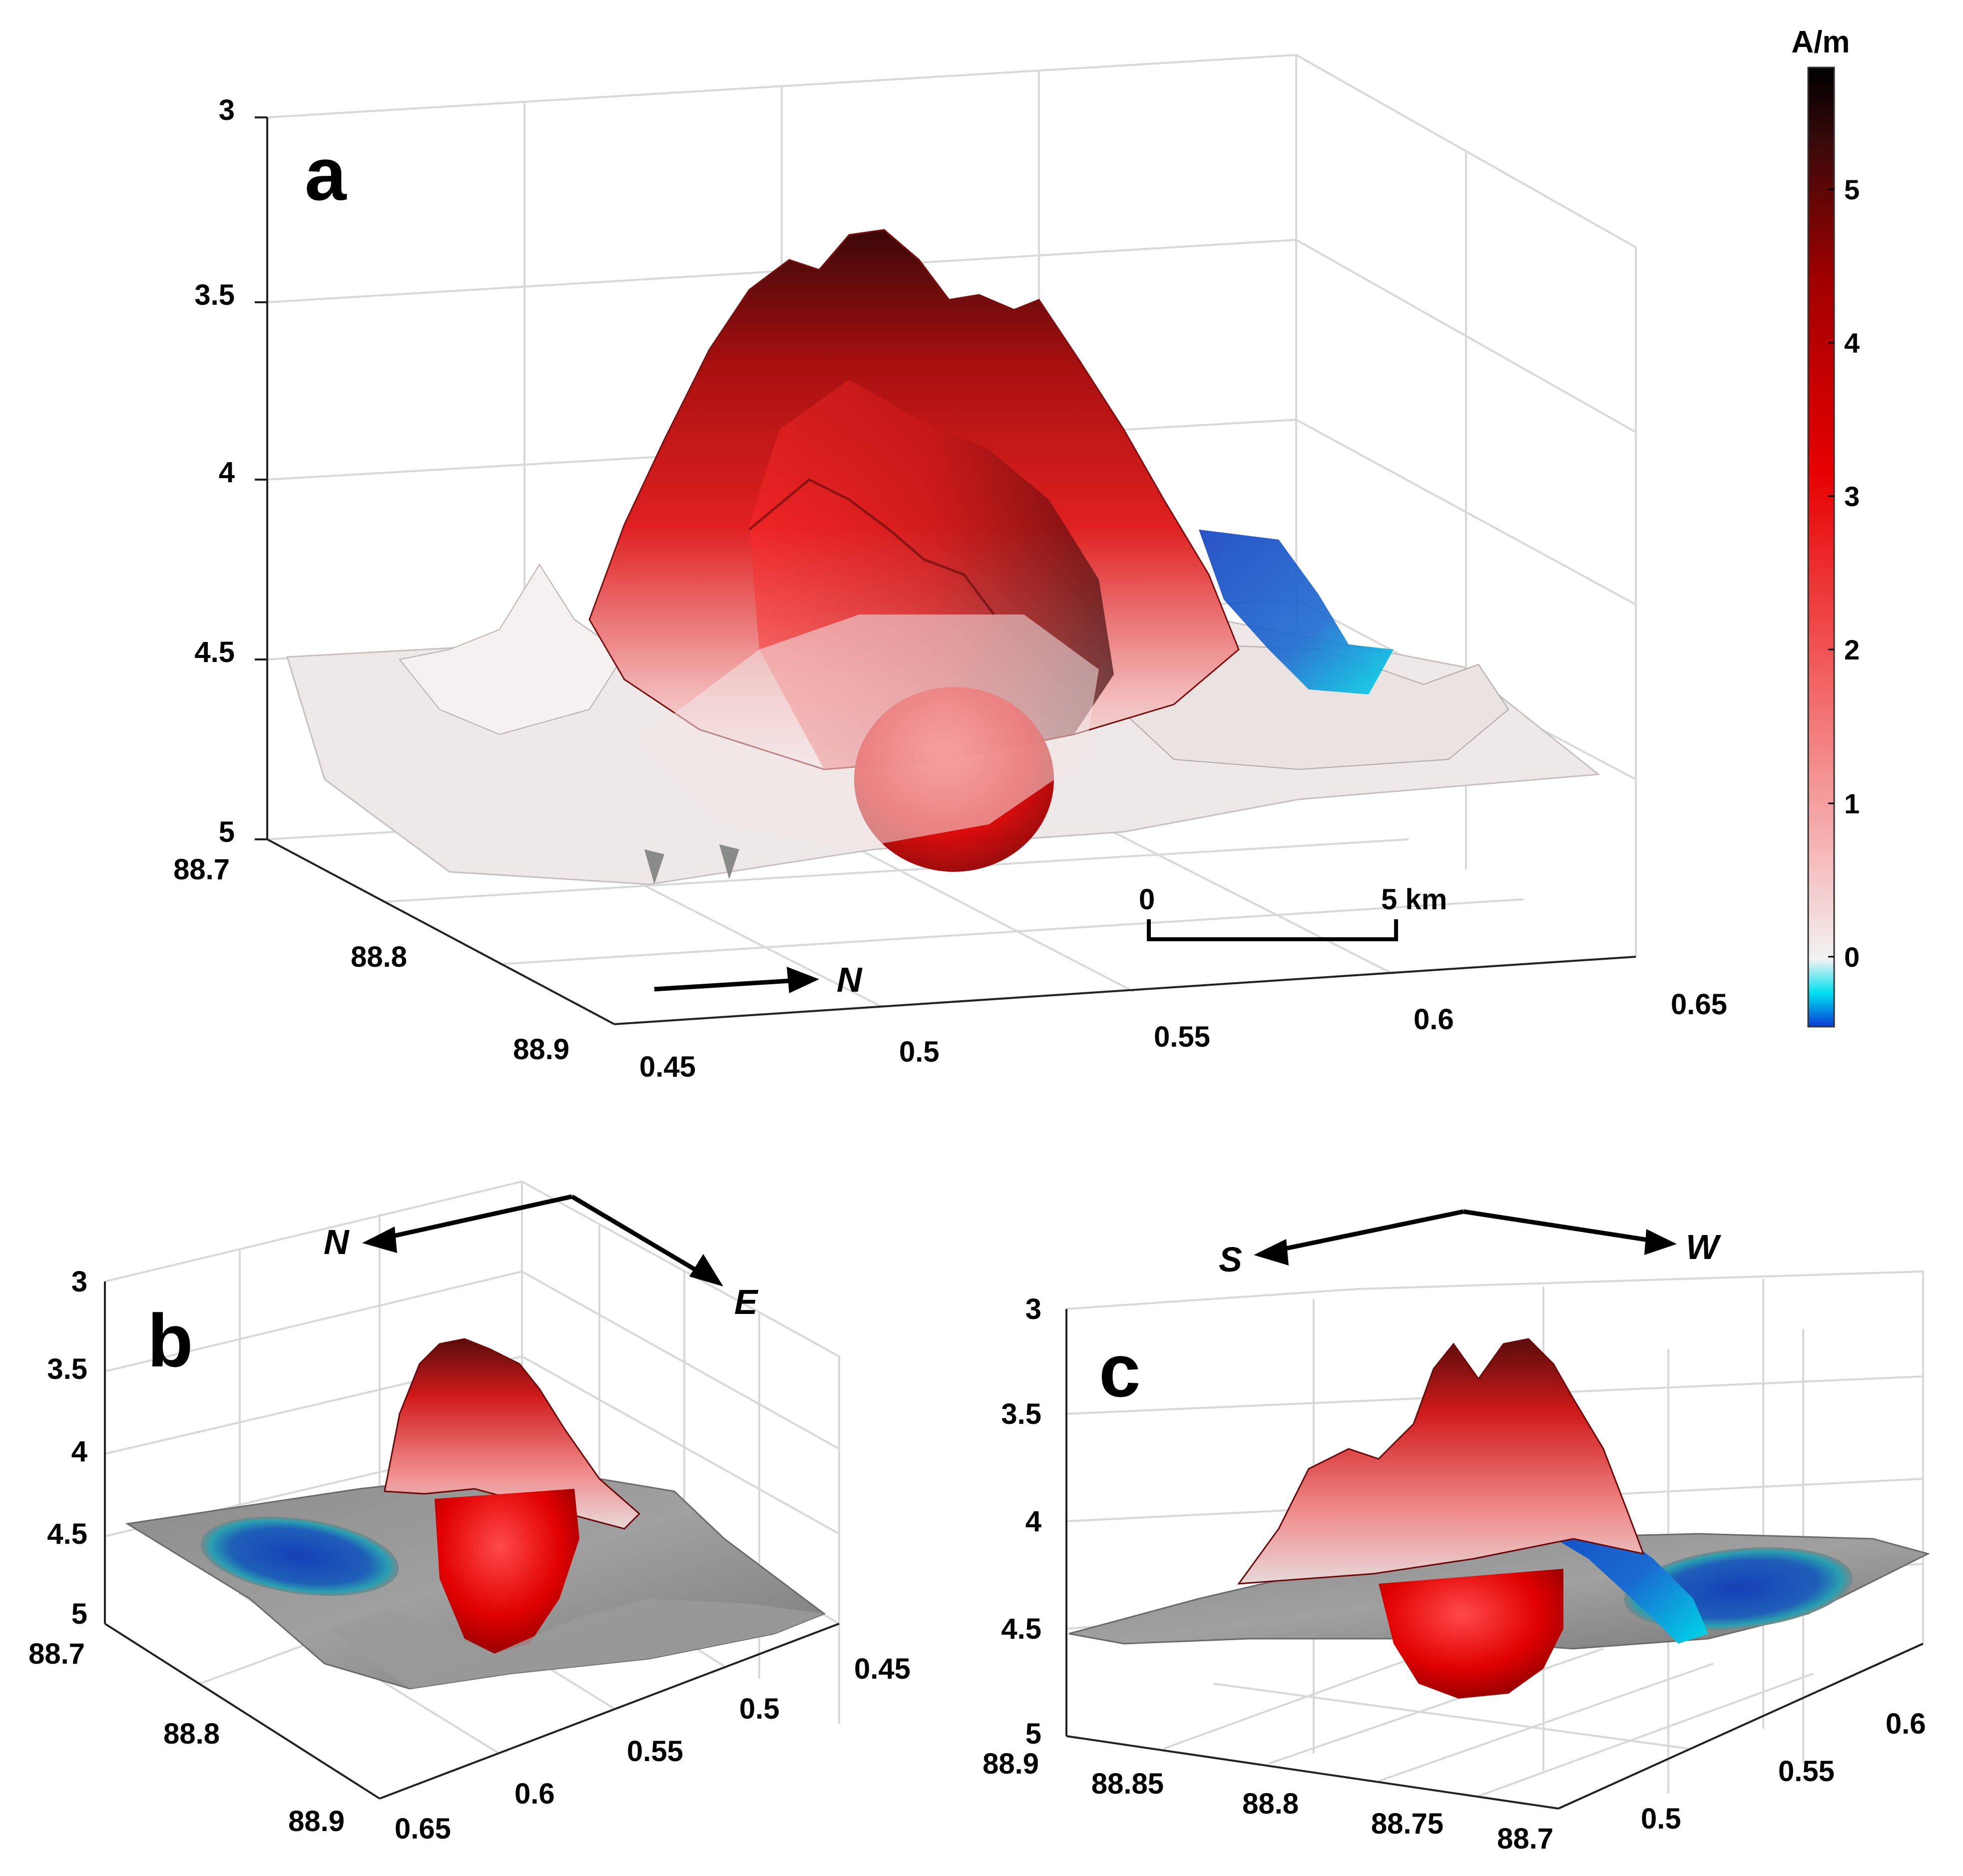 The width and height of the screenshot is (1963, 1876). Describe the element at coordinates (1010, 1764) in the screenshot. I see `panel-c-lon-tick: 88.9` at that location.